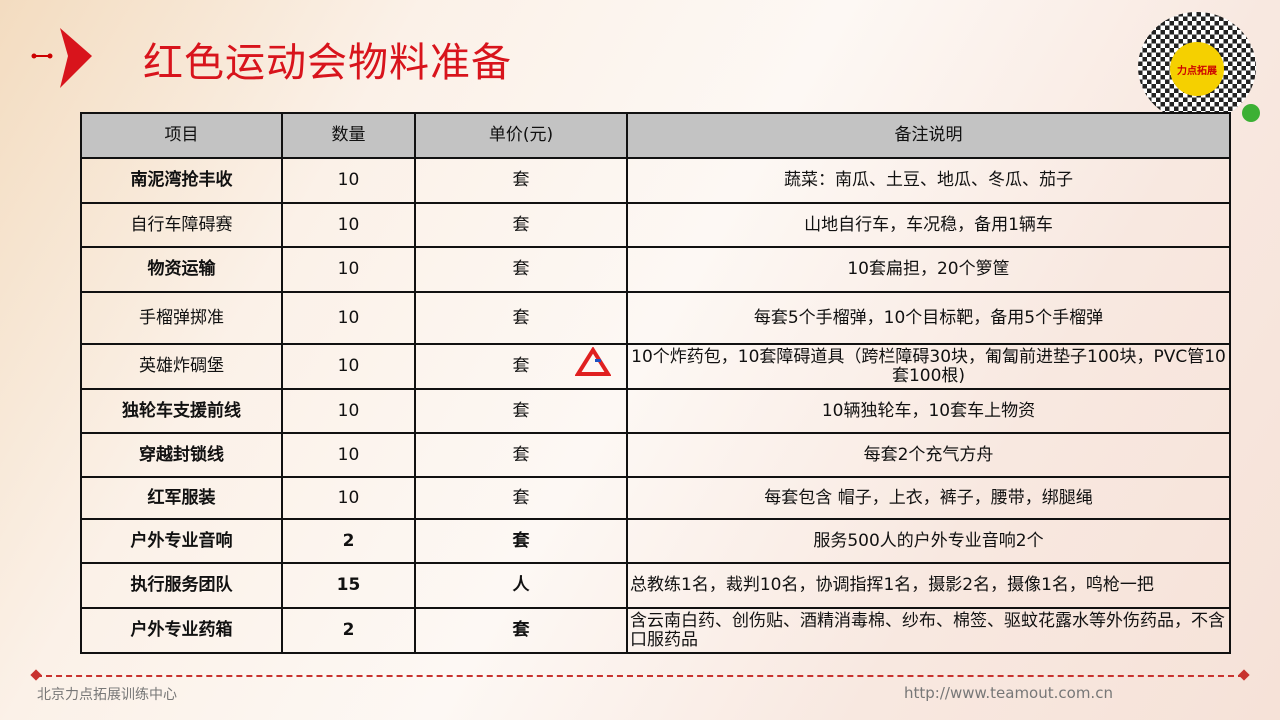 This screenshot has height=720, width=1280. What do you see at coordinates (181, 630) in the screenshot?
I see `cell-item: 户外专业药箱` at bounding box center [181, 630].